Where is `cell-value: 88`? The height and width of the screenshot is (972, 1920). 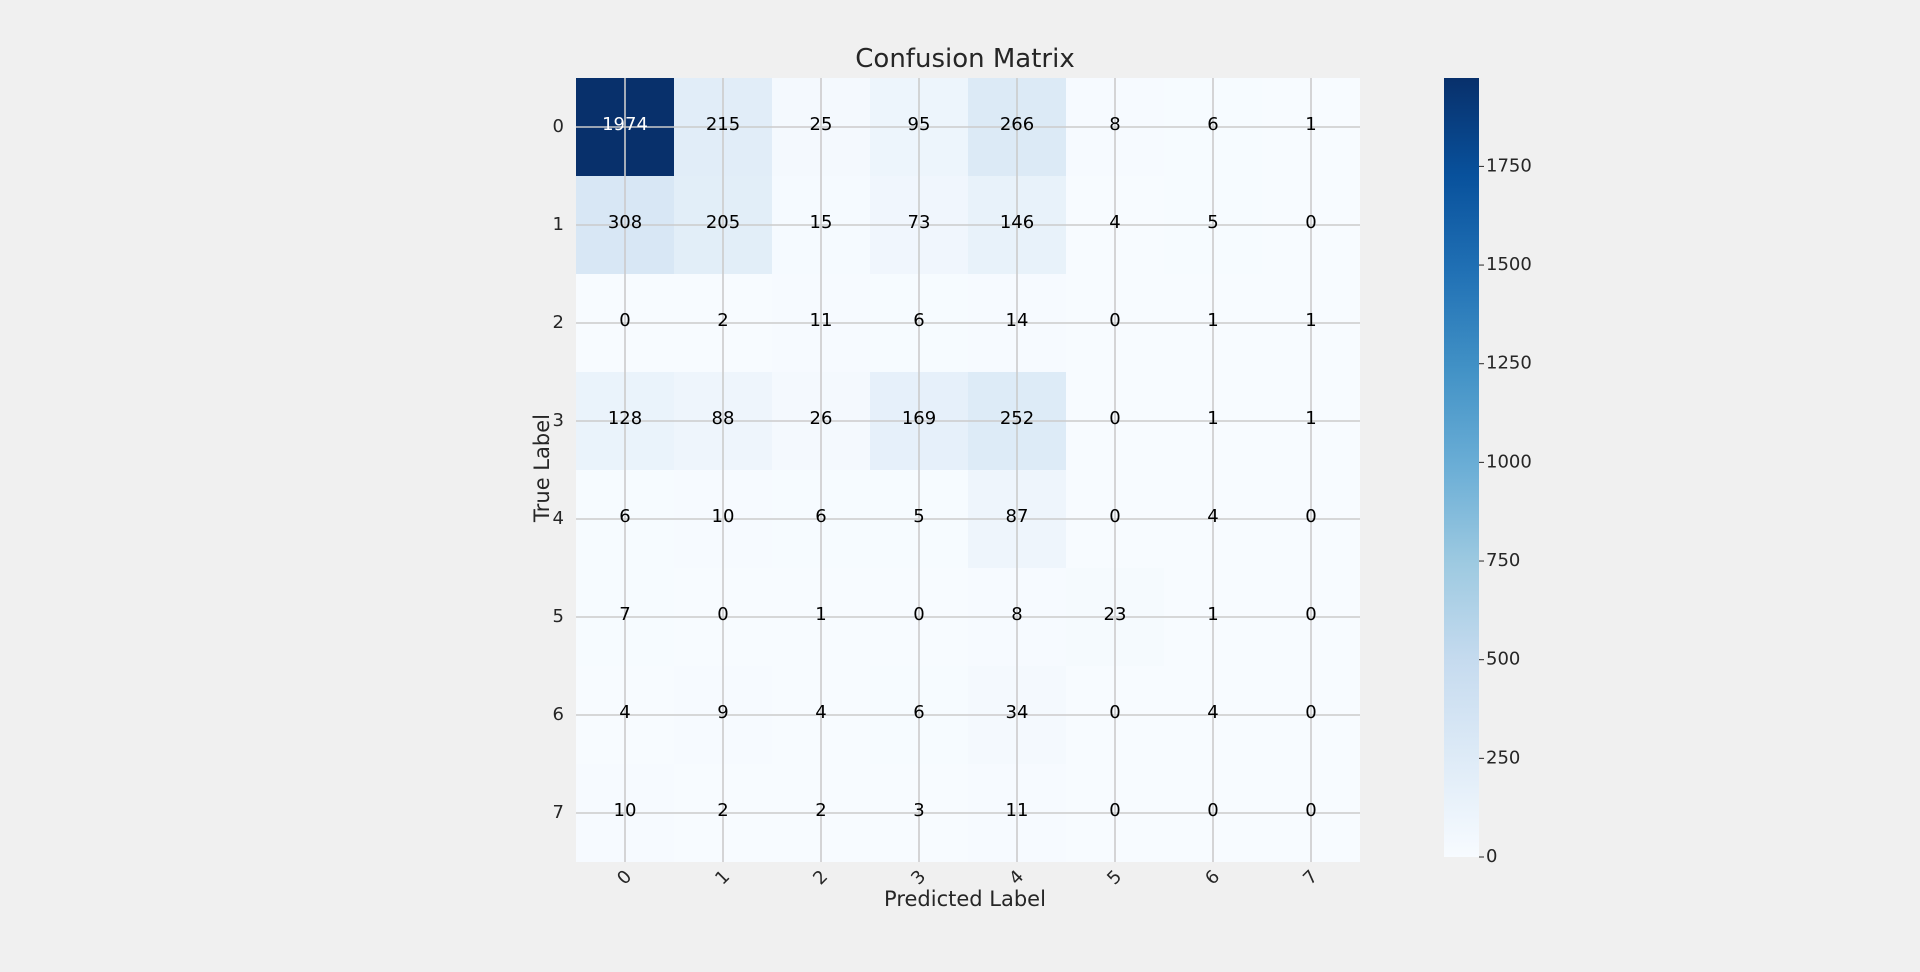
cell-value: 88 is located at coordinates (723, 418).